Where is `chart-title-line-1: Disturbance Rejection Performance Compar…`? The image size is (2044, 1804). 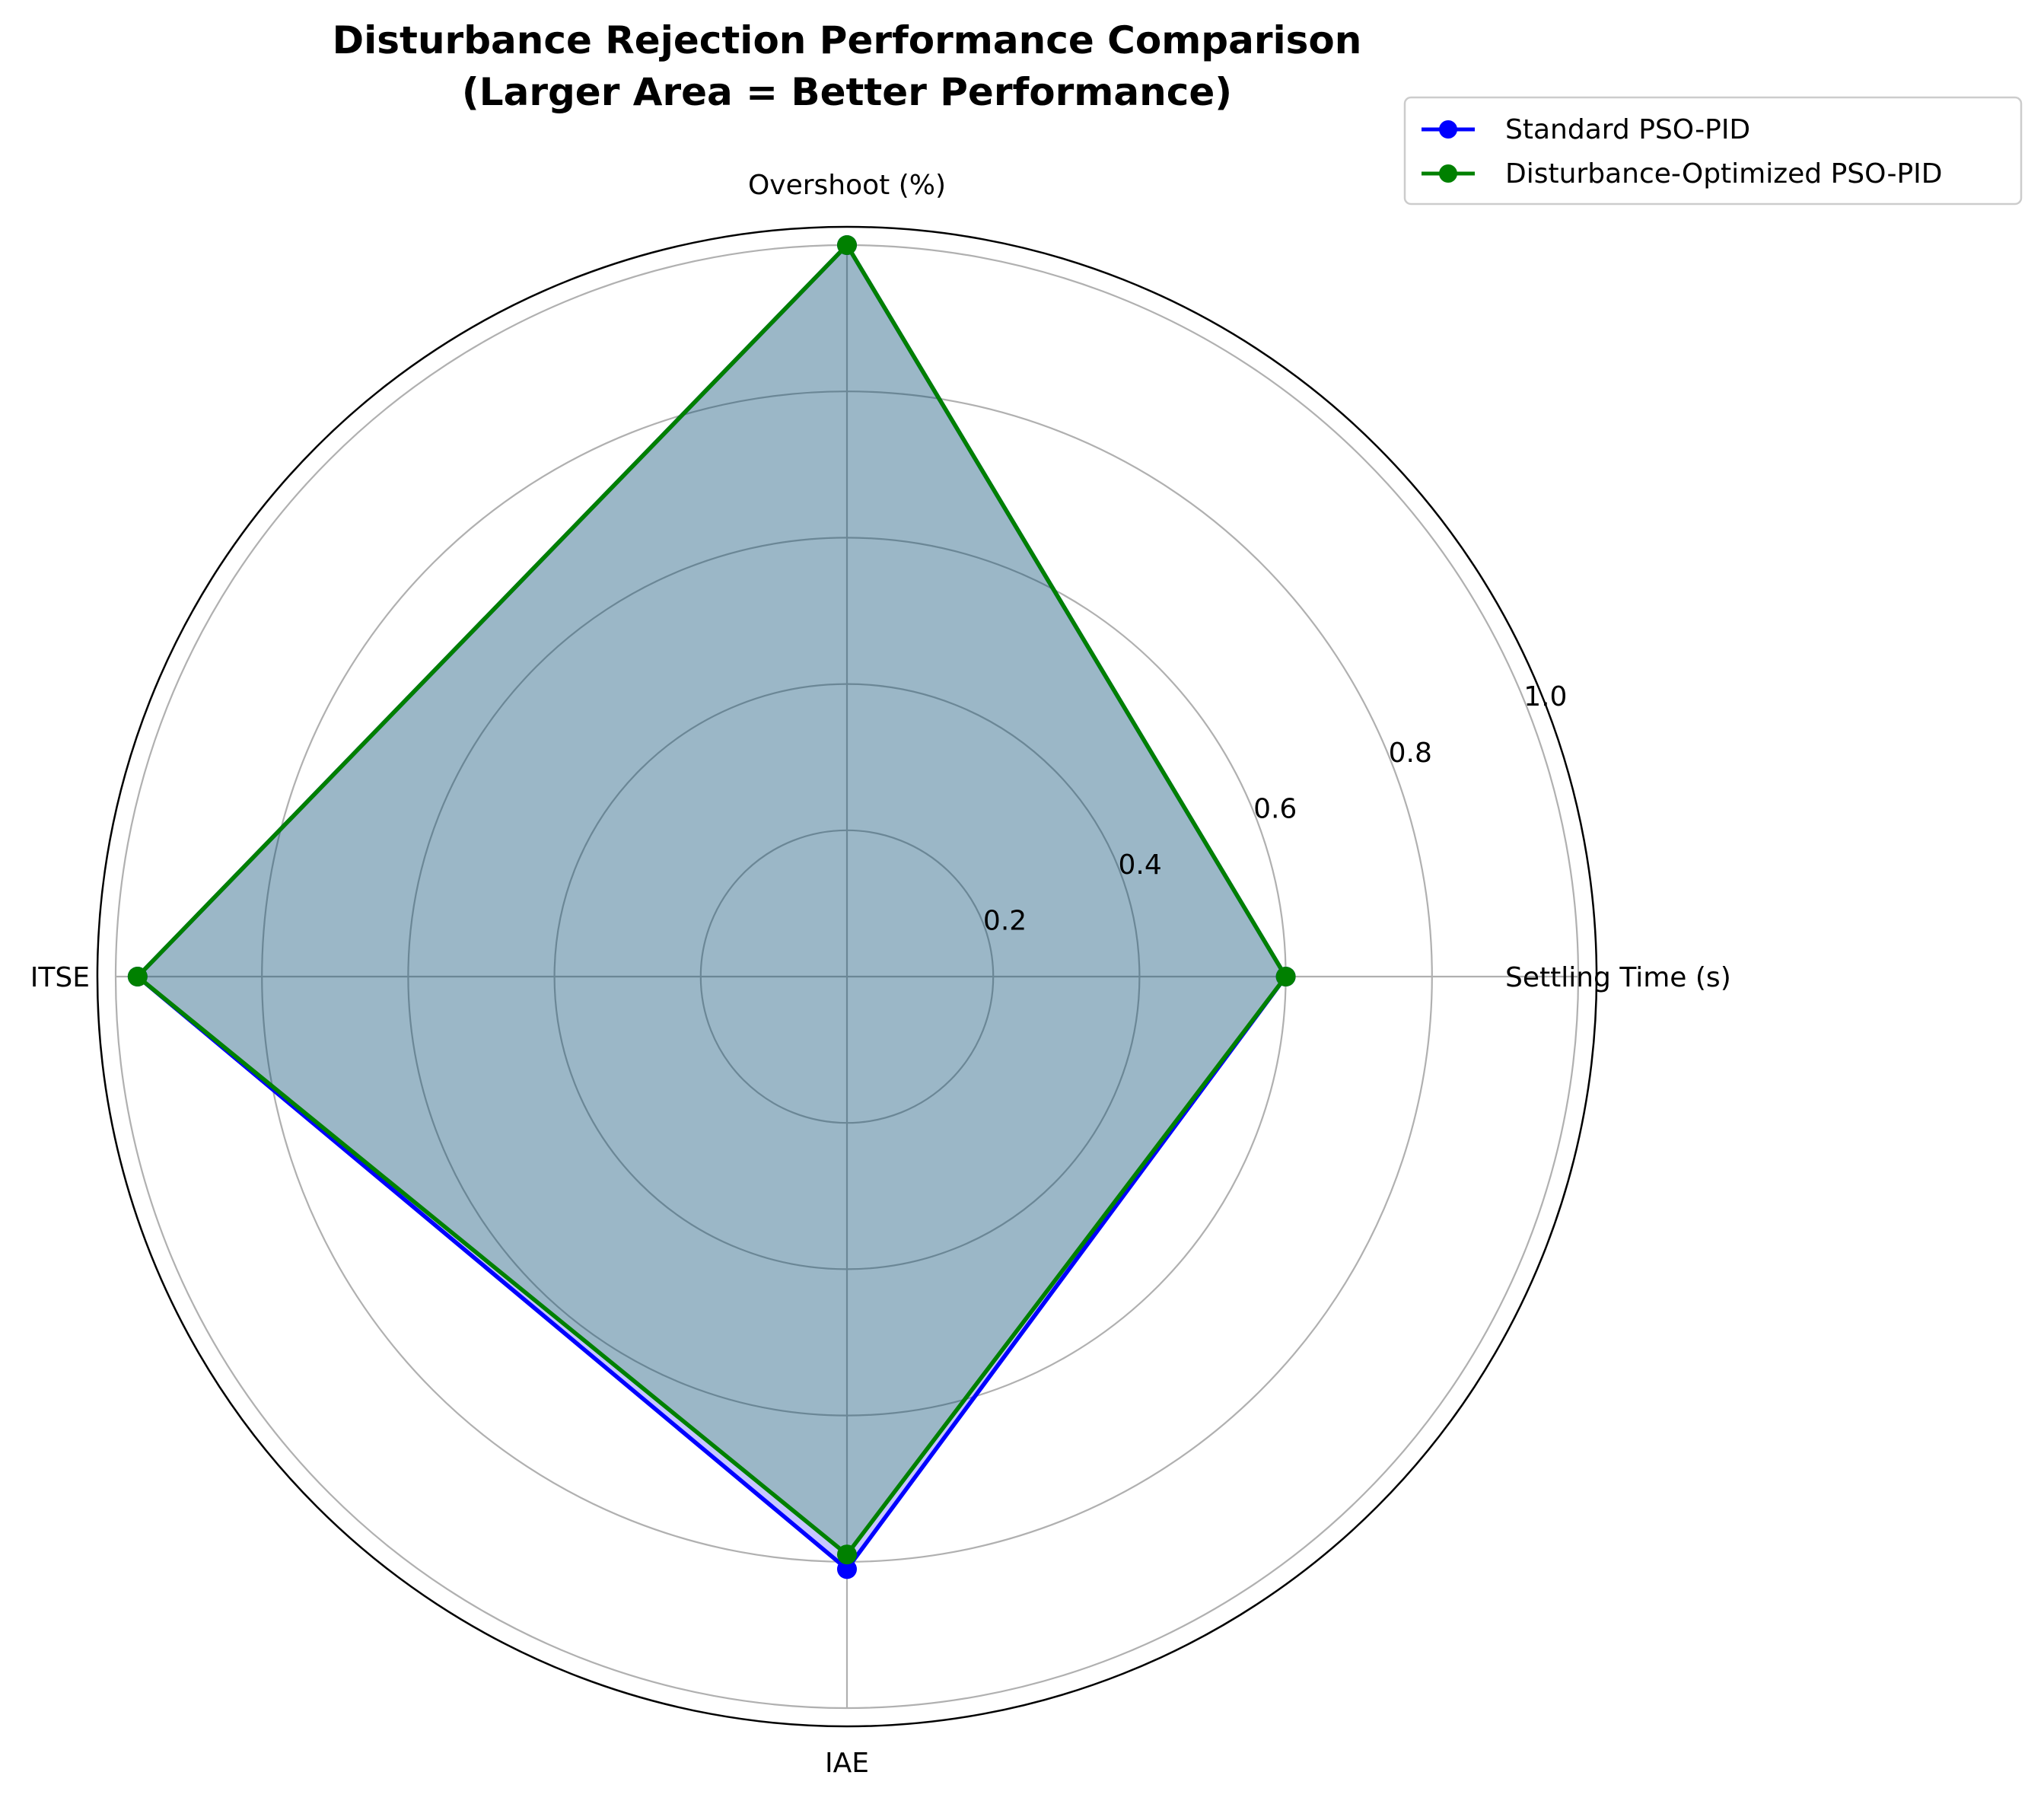 chart-title-line-1: Disturbance Rejection Performance Compar… is located at coordinates (847, 40).